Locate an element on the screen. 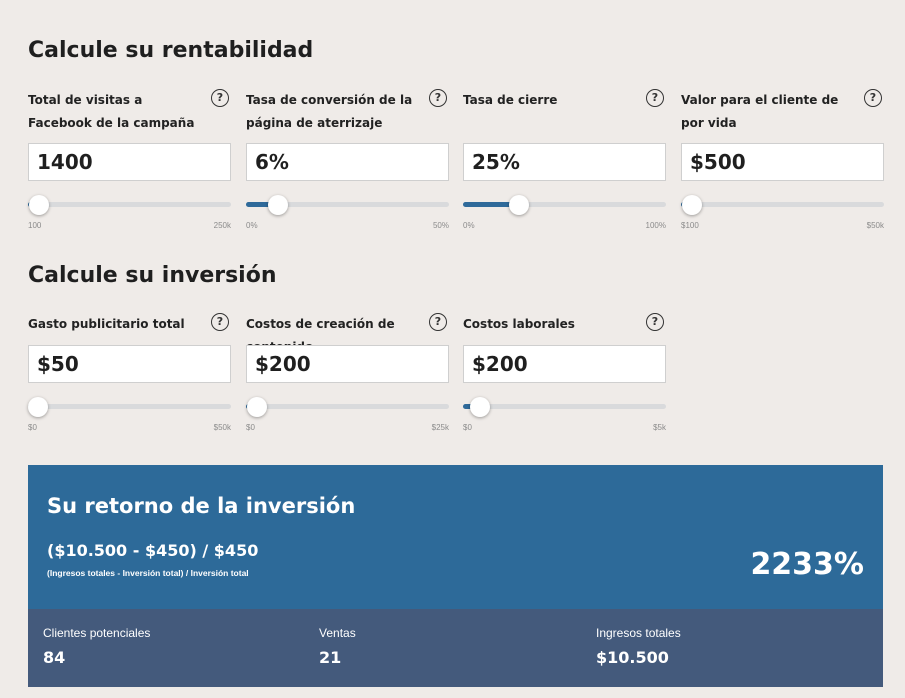 The height and width of the screenshot is (698, 905). content-costs-slider is located at coordinates (347, 407).